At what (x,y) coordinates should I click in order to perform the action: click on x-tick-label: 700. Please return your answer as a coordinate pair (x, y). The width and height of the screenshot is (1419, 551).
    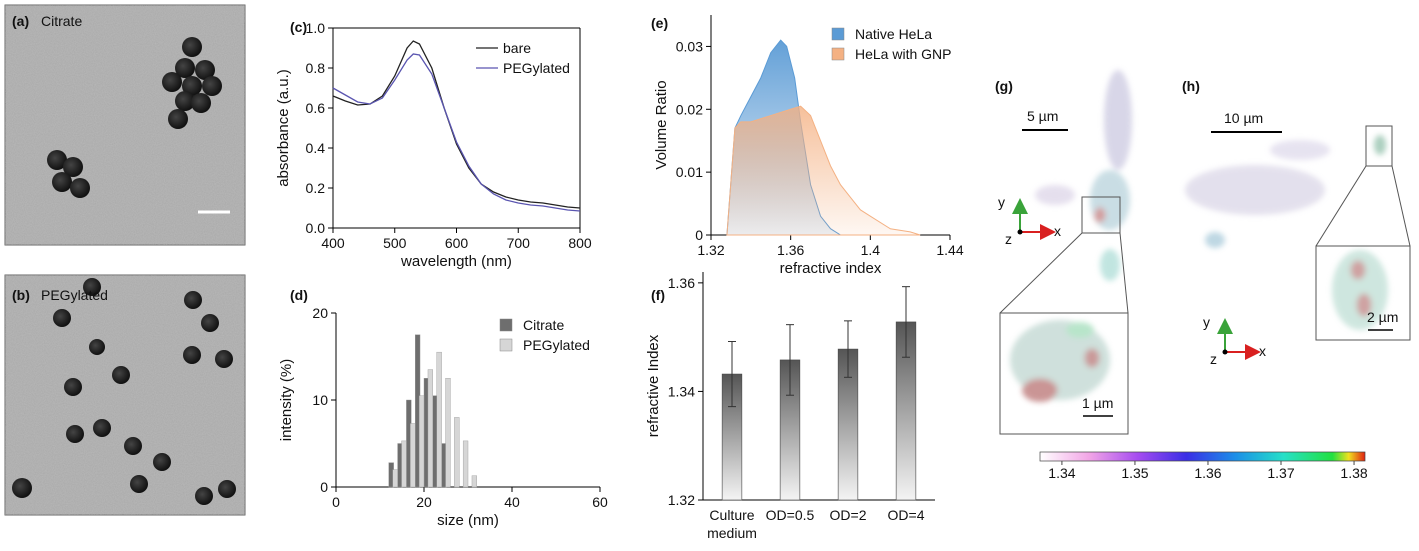
    Looking at the image, I should click on (519, 243).